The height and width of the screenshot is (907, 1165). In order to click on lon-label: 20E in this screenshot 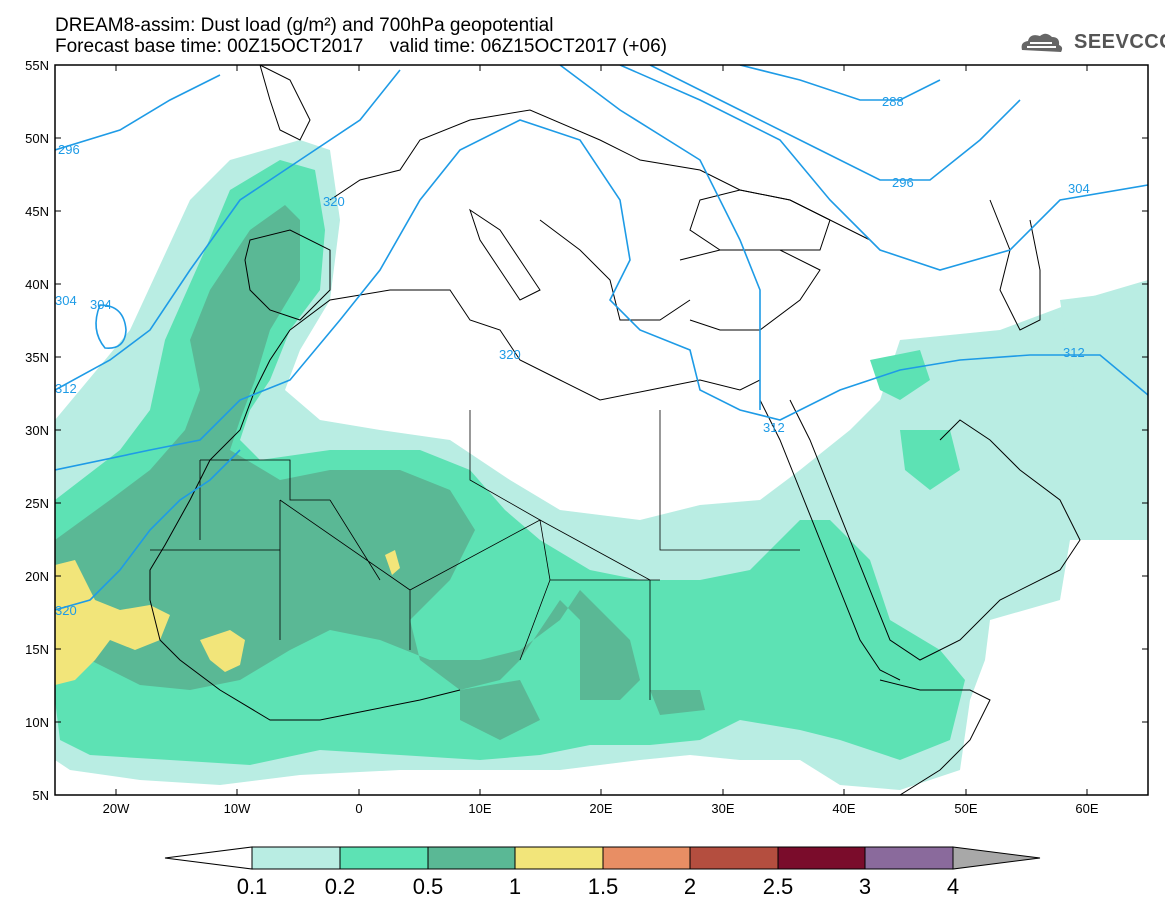, I will do `click(600, 808)`.